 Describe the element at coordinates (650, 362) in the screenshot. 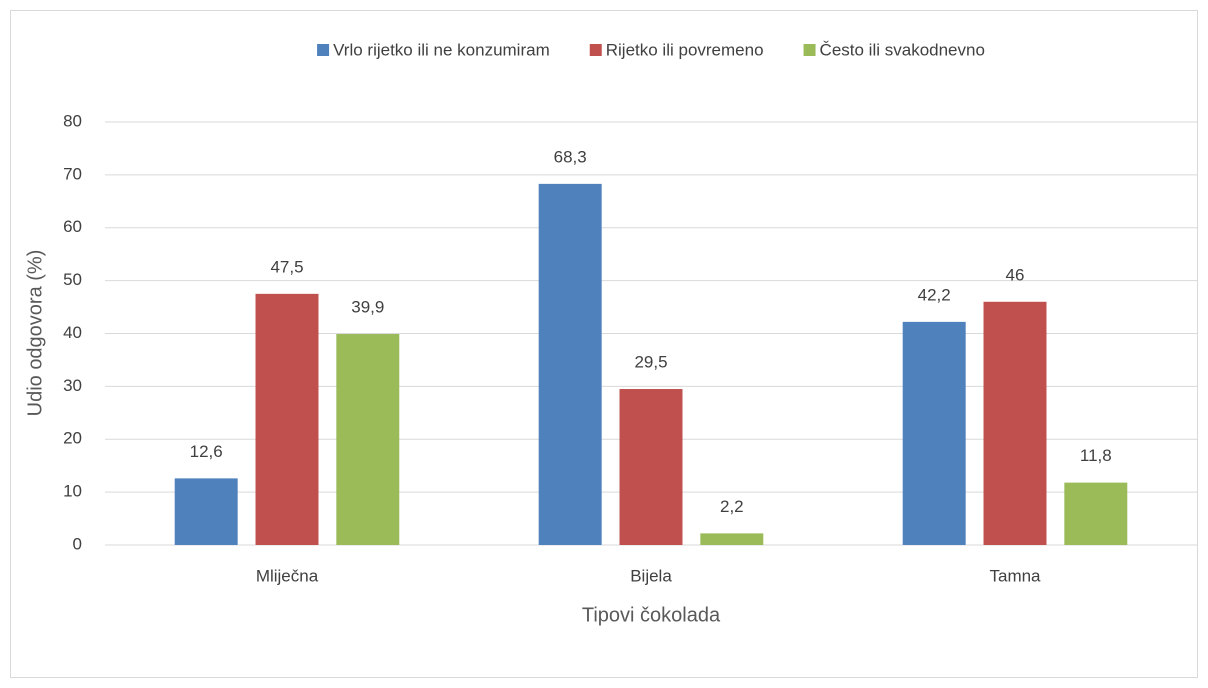

I see `data-label: 29,5` at that location.